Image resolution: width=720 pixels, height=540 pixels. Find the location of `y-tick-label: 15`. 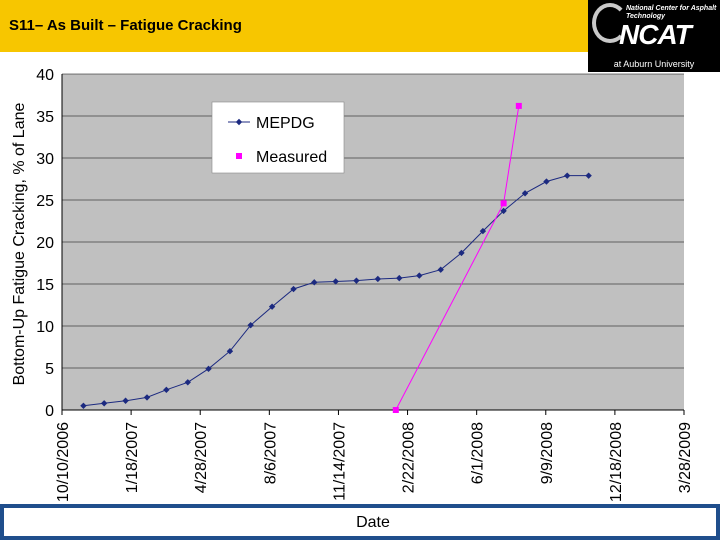

y-tick-label: 15 is located at coordinates (45, 285).